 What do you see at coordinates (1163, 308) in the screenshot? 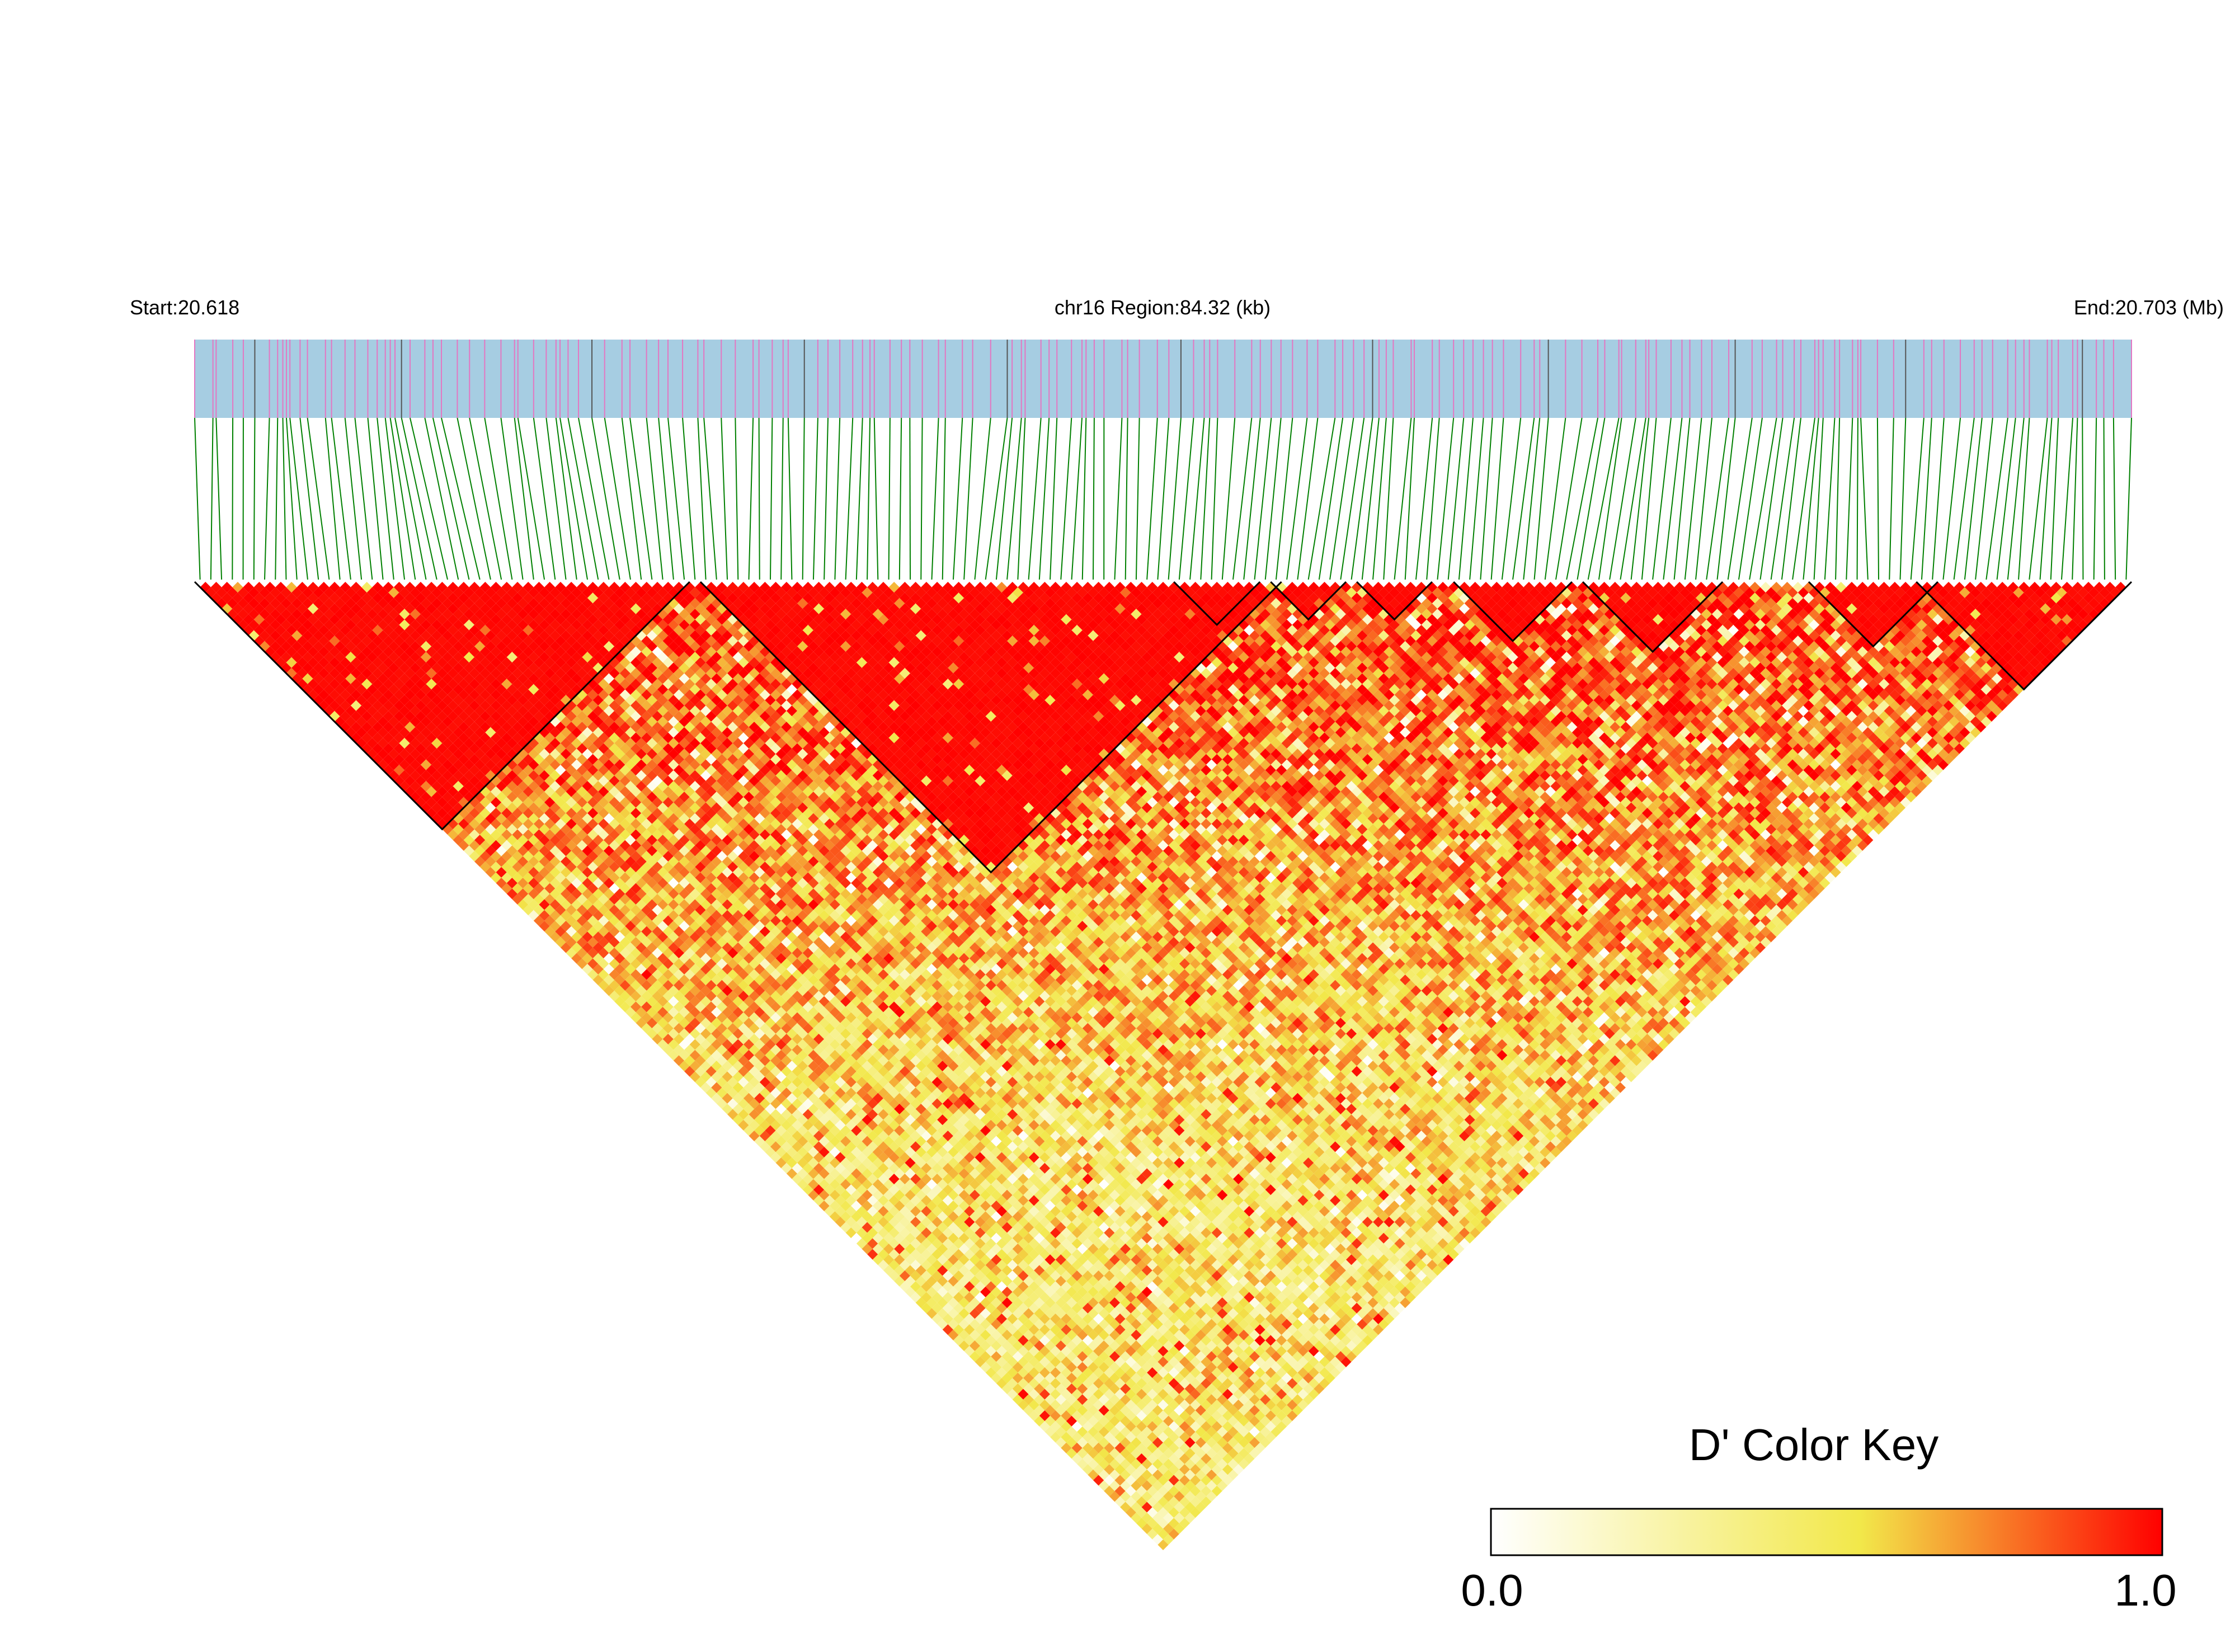
I see `region-label: chr16 Region:84.32 (kb)` at bounding box center [1163, 308].